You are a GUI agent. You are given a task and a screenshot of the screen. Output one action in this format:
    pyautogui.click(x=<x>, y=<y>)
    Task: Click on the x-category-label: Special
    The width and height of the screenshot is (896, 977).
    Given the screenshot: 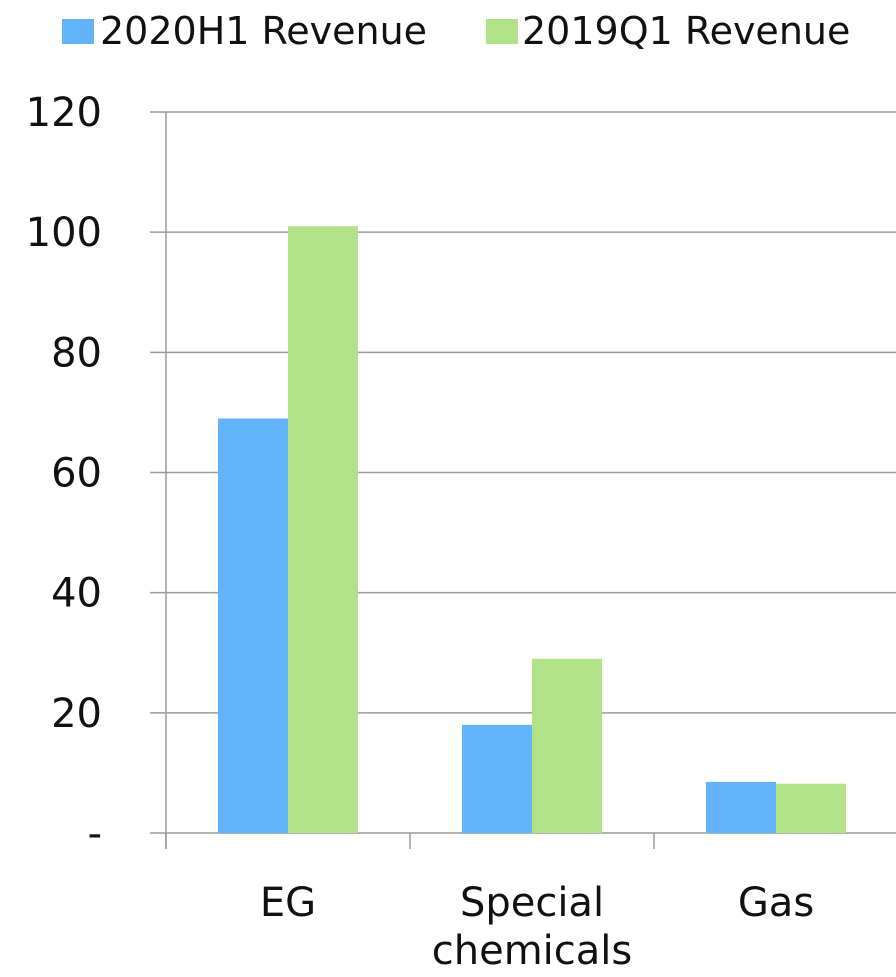 What is the action you would take?
    pyautogui.click(x=532, y=903)
    